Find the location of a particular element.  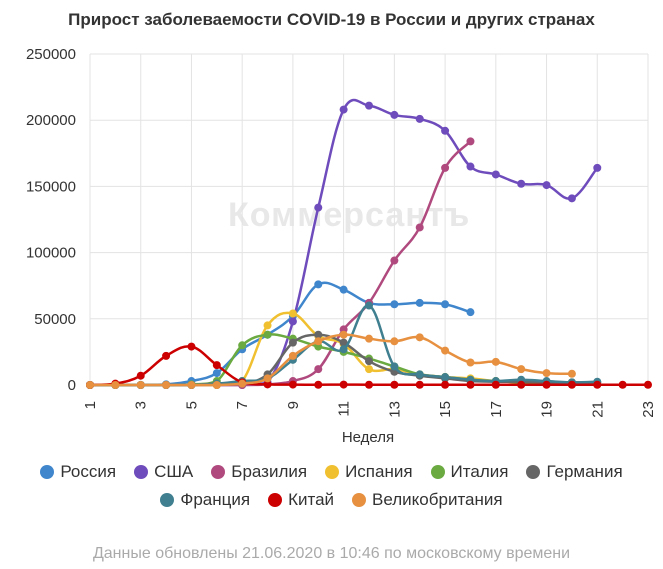

legend-item: Россия is located at coordinates (78, 472).